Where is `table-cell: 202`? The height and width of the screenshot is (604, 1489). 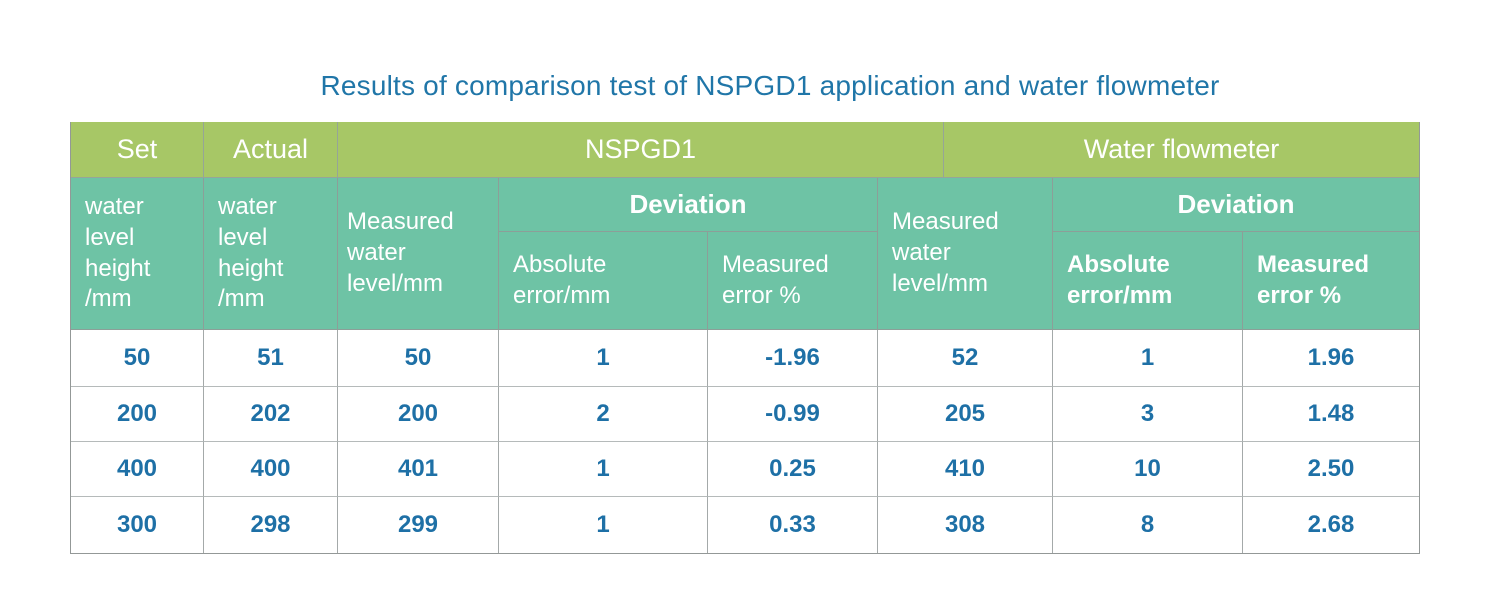 table-cell: 202 is located at coordinates (271, 414).